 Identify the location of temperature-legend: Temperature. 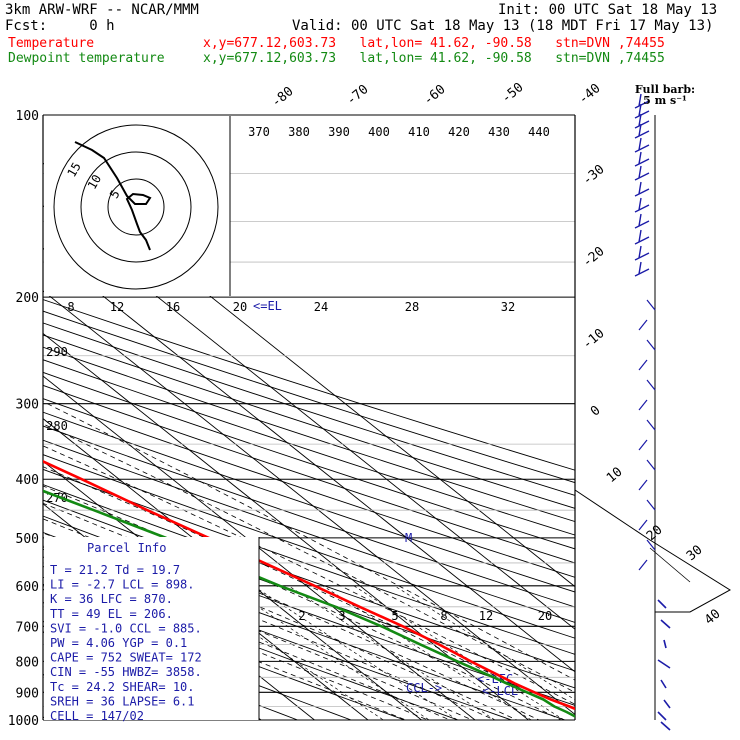
(51, 43).